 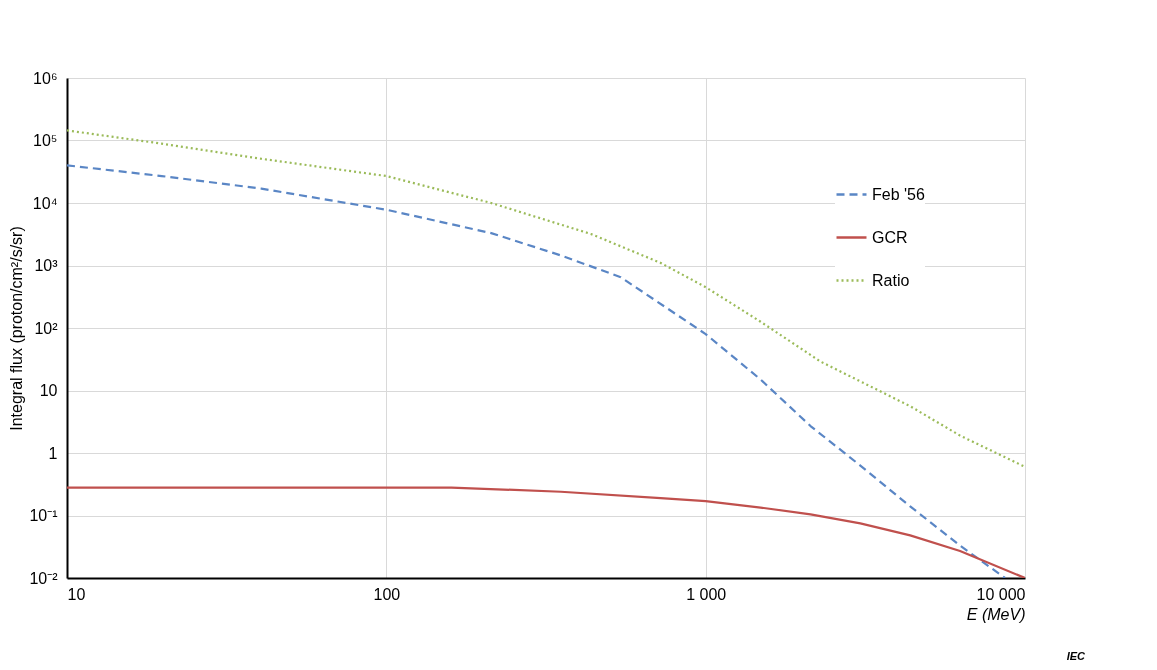 I want to click on x-tick-label: 1 000, so click(x=706, y=594).